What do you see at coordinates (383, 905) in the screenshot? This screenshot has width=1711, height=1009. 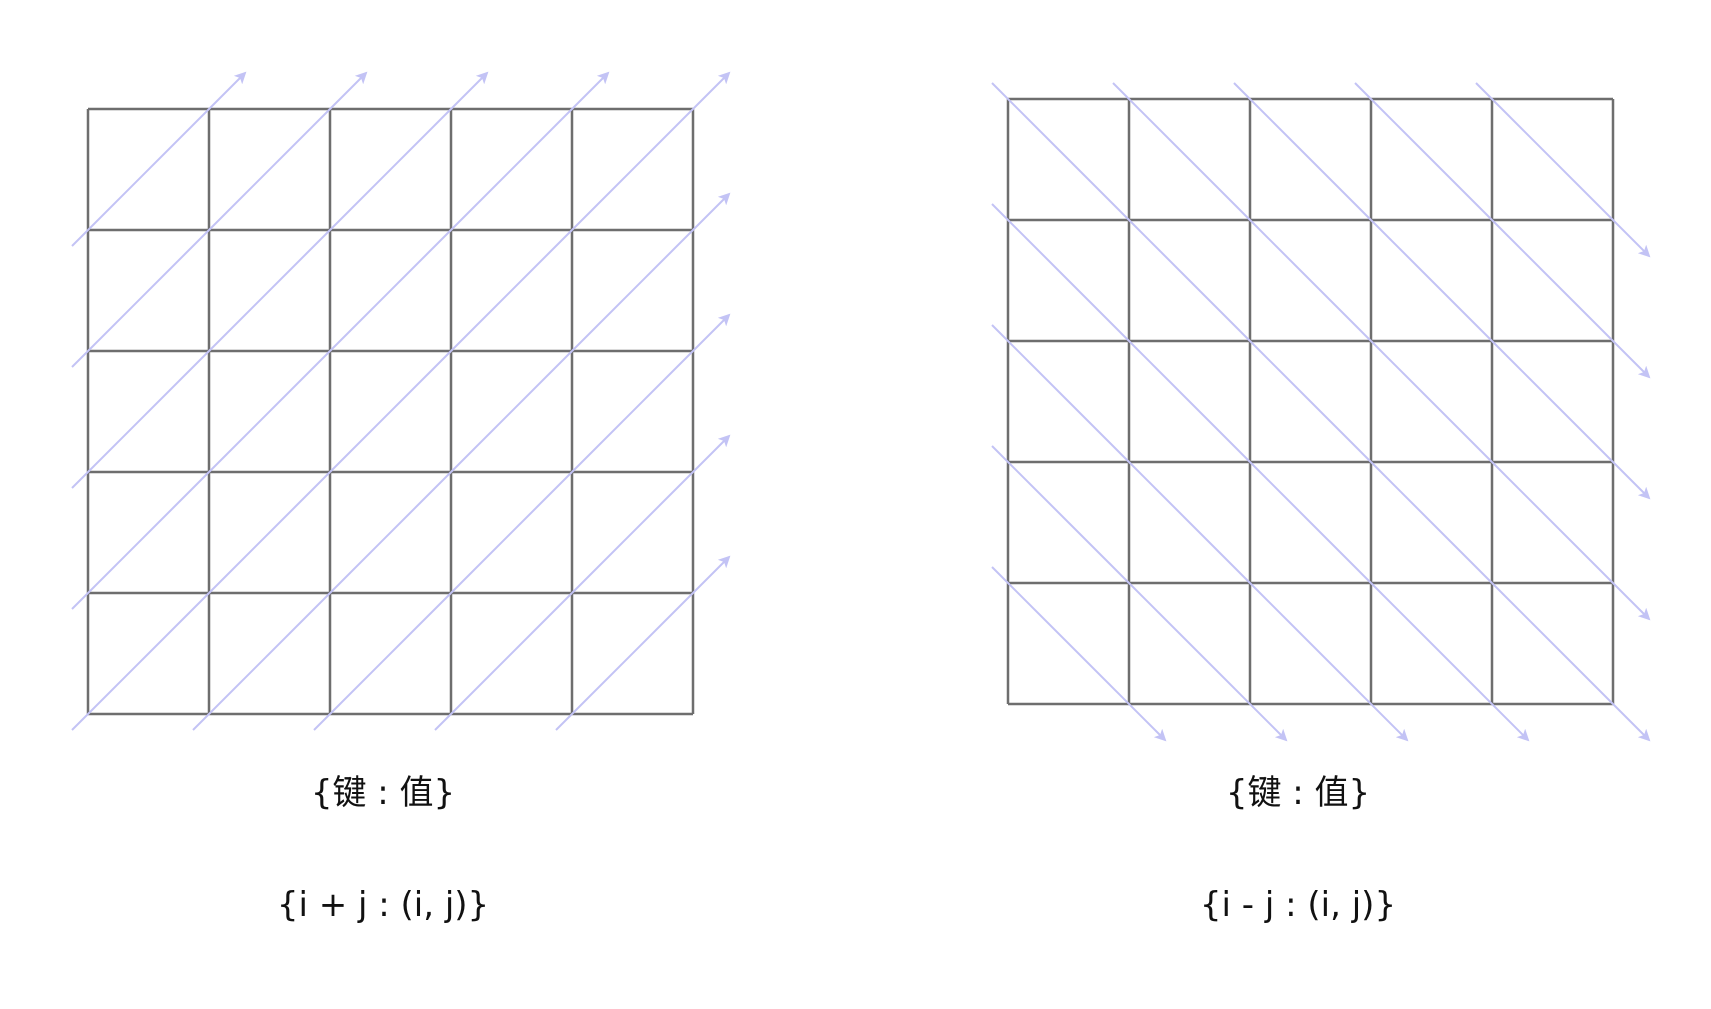 I see `left-caption-formula: {i + j : (i, j)}` at bounding box center [383, 905].